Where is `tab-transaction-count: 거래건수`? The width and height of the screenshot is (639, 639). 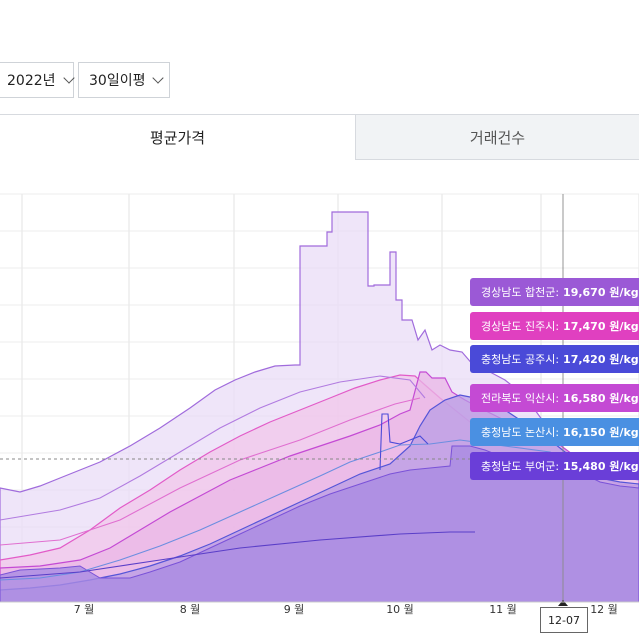
tab-transaction-count: 거래건수 is located at coordinates (497, 137).